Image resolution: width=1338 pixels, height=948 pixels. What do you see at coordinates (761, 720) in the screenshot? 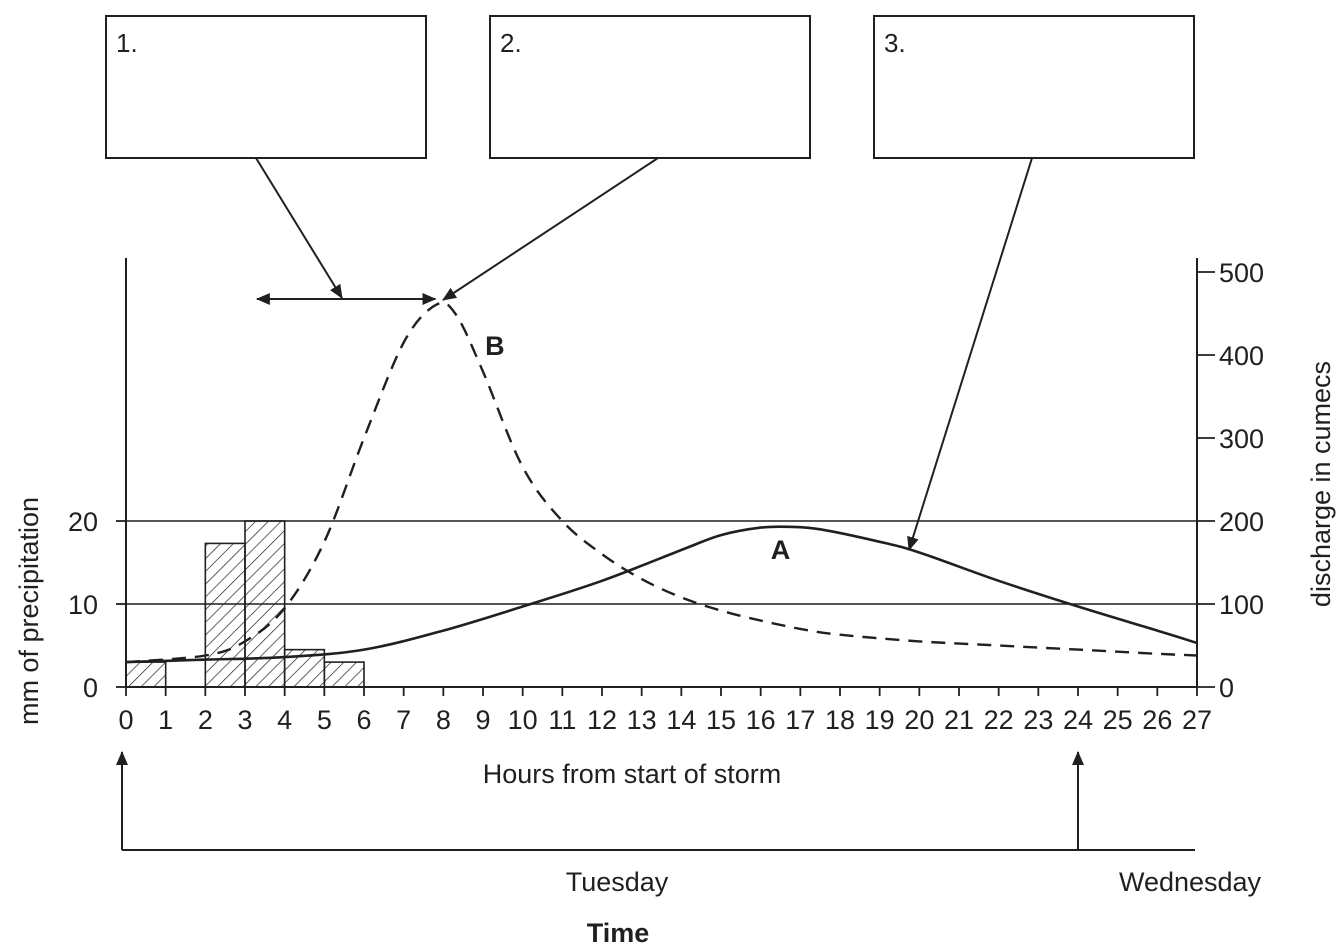
I see `x-tick-label-16: 16` at bounding box center [761, 720].